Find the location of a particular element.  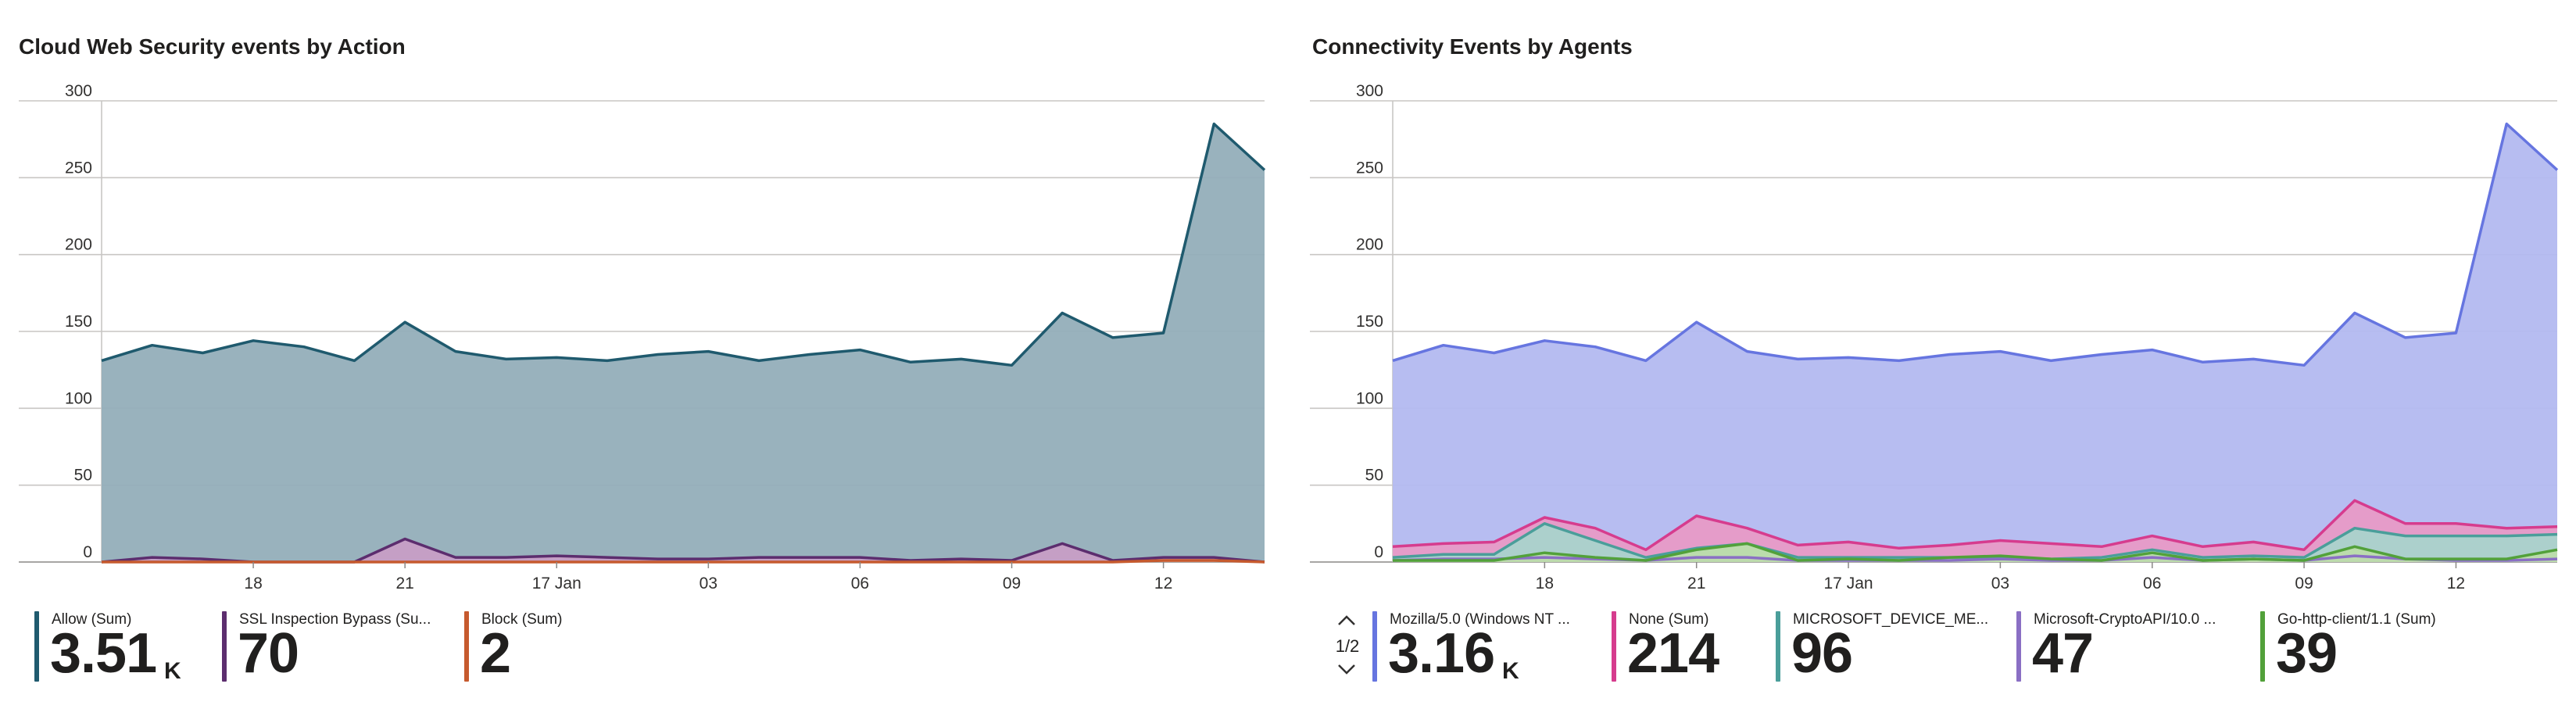

chevron-up-icon is located at coordinates (1346, 621).